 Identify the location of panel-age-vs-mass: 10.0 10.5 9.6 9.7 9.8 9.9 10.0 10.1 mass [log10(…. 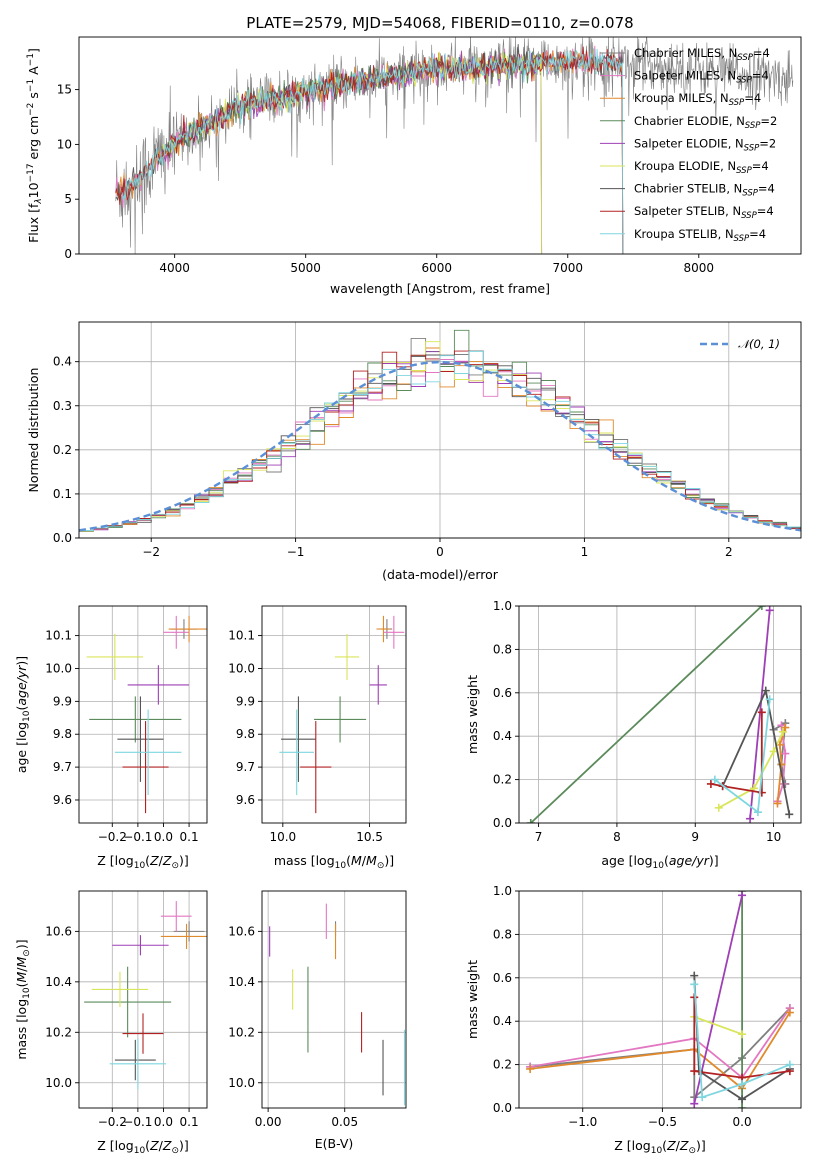
(317, 738).